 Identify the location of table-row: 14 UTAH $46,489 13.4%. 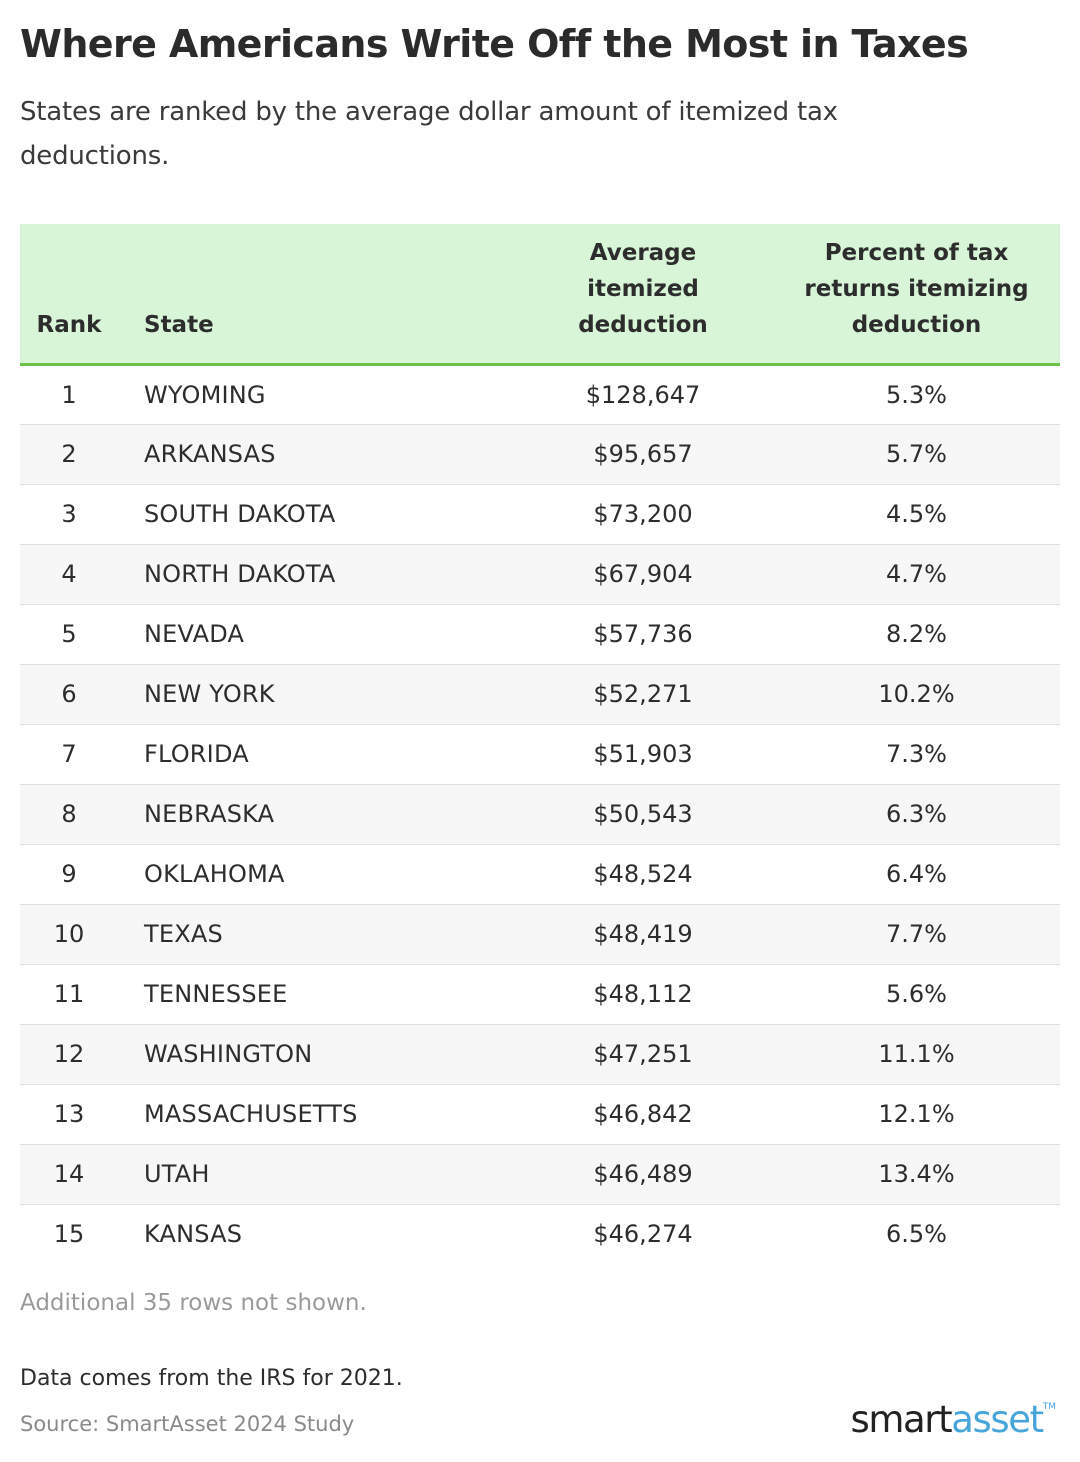
(540, 1174).